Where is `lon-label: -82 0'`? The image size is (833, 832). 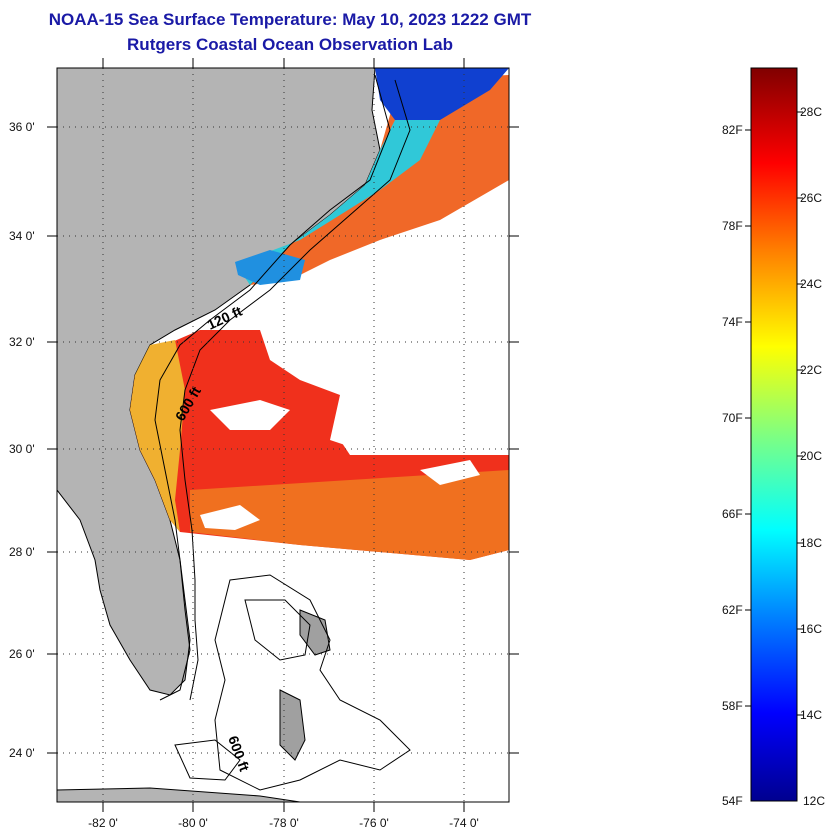
lon-label: -82 0' is located at coordinates (103, 823).